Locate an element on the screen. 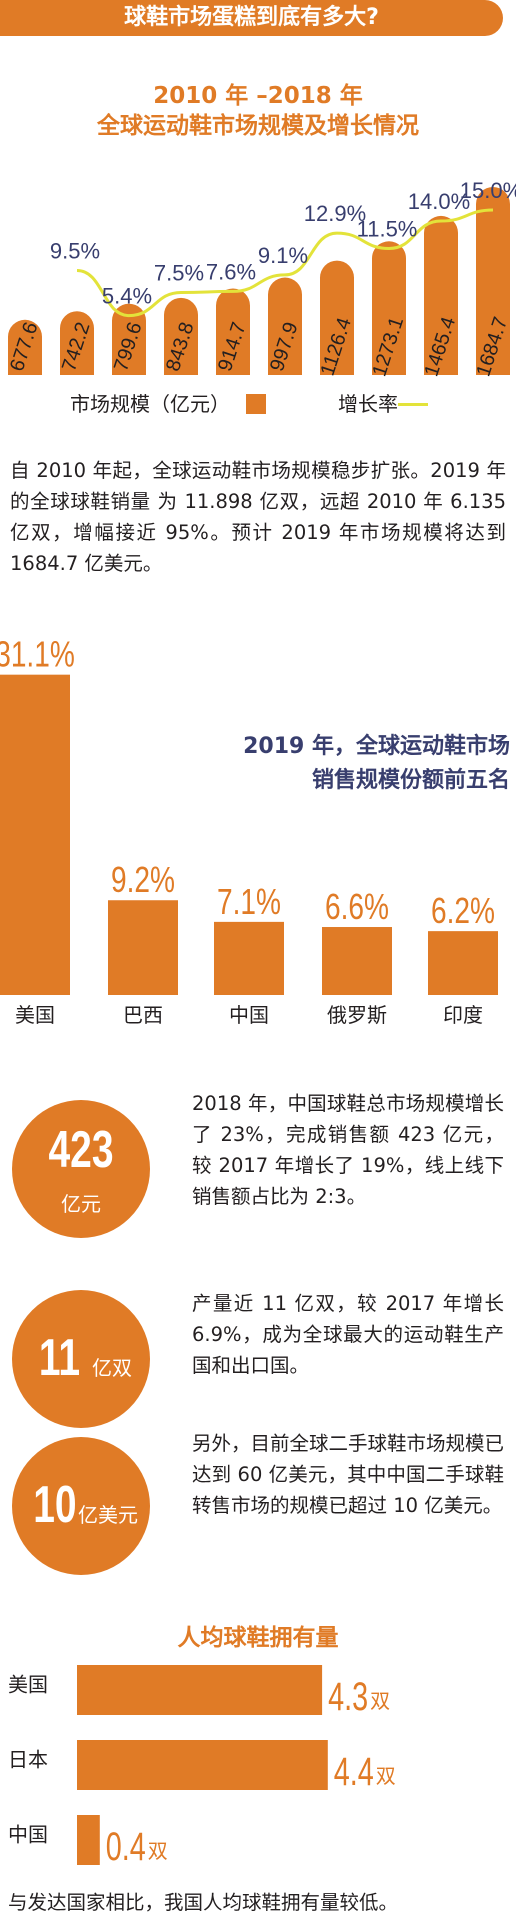 This screenshot has height=1921, width=516. footer-note: 与发达国家相比，我国人均球鞋拥有量较低。 is located at coordinates (203, 1902).